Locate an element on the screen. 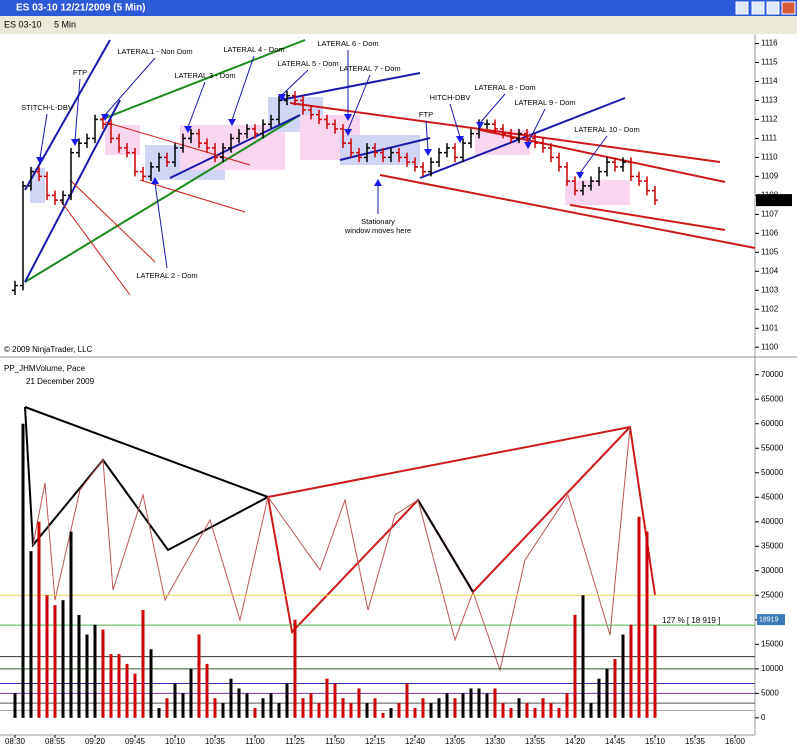 The image size is (797, 750). y-tick-label: 35000 is located at coordinates (772, 545).